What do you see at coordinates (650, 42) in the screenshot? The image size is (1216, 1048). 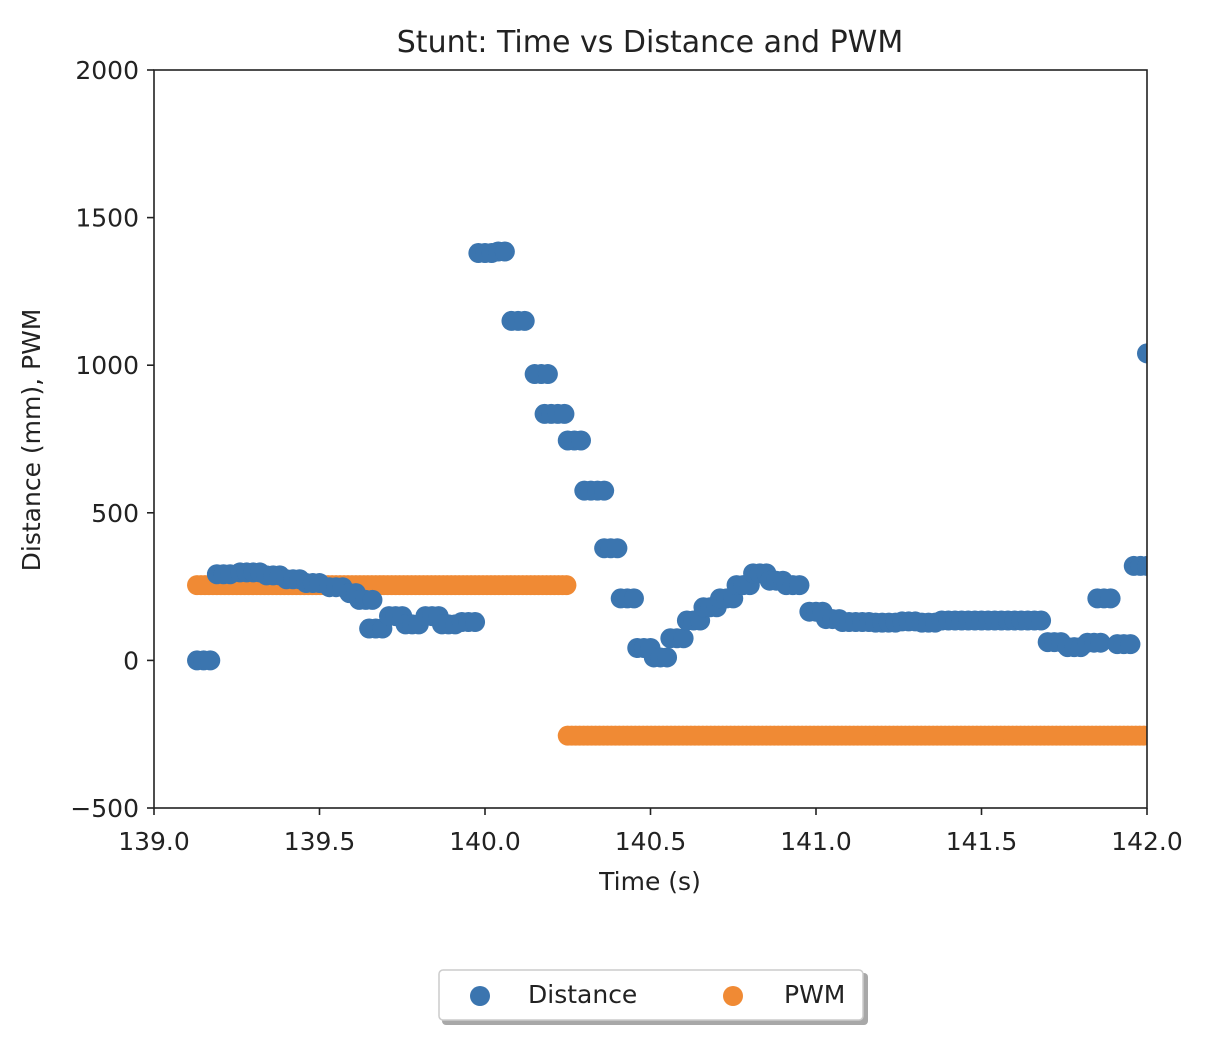 I see `chart-title: Stunt: Time vs Distance and PWM` at bounding box center [650, 42].